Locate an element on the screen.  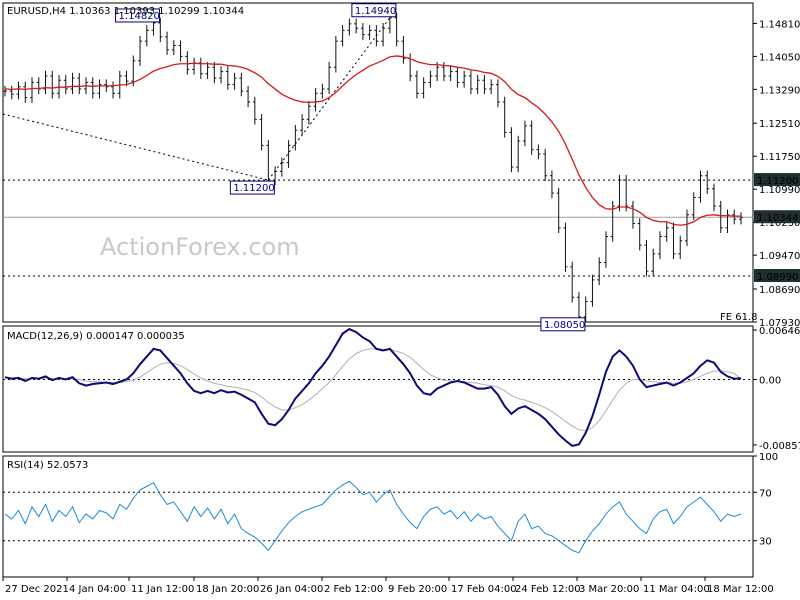
x-tick-label: 3 Mar 20:00 is located at coordinates (609, 589).